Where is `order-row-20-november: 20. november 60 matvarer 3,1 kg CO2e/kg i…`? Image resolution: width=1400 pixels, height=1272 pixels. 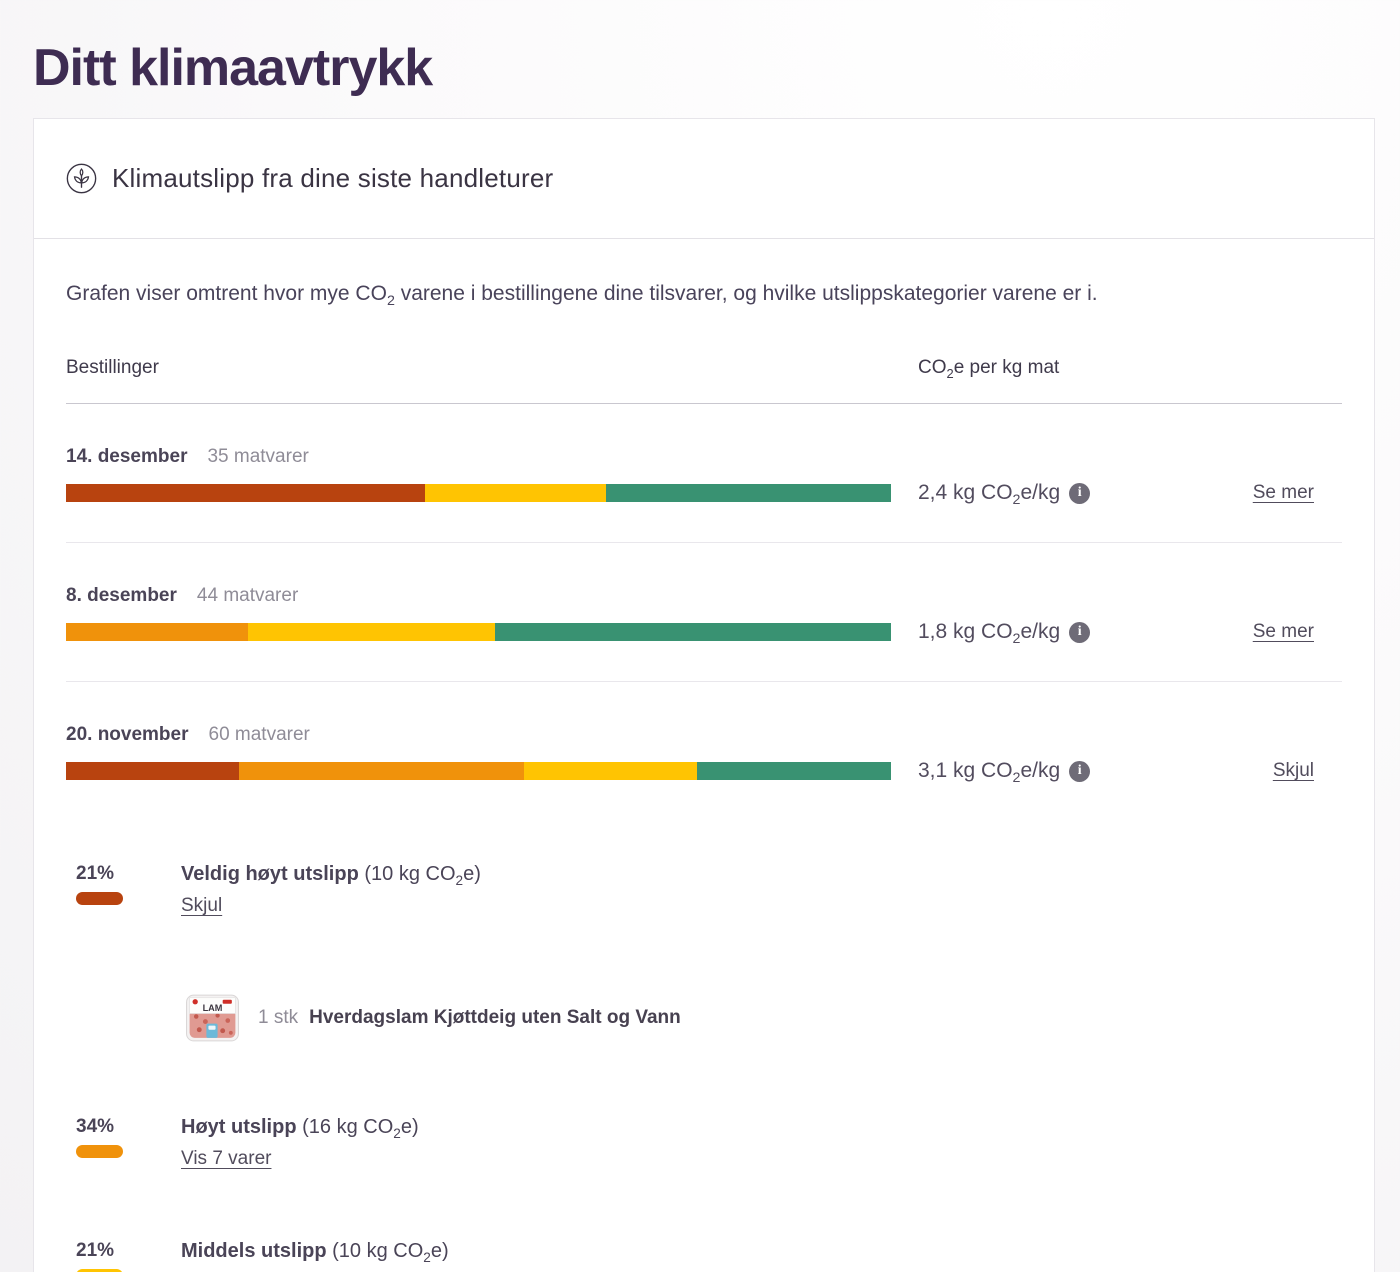
order-row-20-november: 20. november 60 matvarer 3,1 kg CO2e/kg i… is located at coordinates (704, 751).